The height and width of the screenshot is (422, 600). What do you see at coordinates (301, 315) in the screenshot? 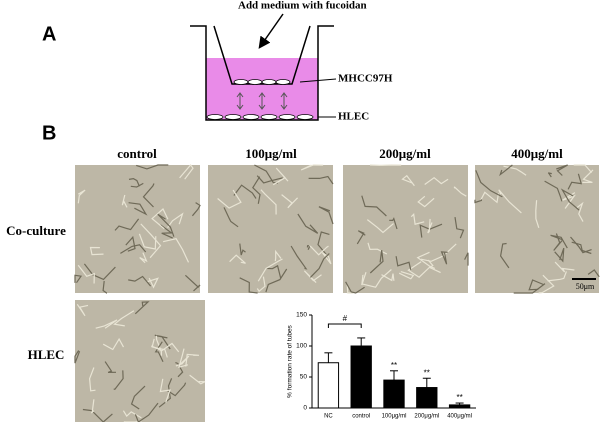
I see `y-tick-label: 150` at bounding box center [301, 315].